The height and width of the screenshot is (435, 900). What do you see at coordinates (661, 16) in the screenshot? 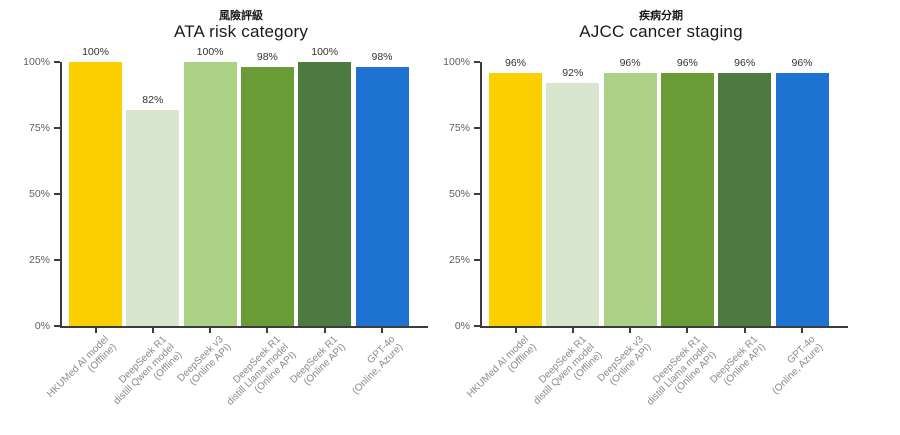
I see `chart-subtitle-chinese: 疾病分期` at bounding box center [661, 16].